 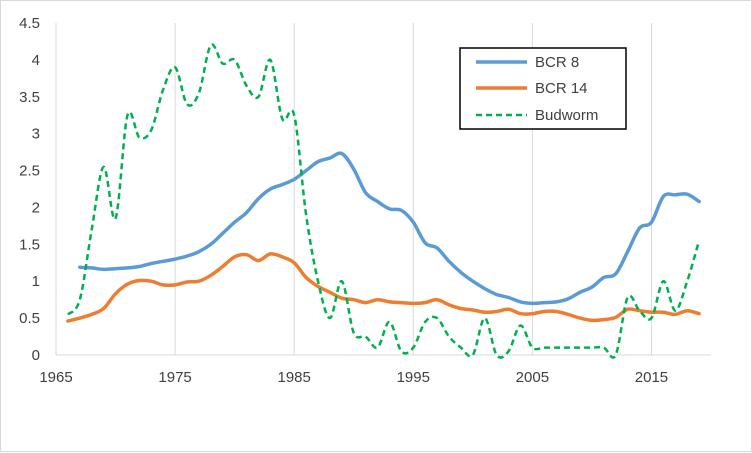 What do you see at coordinates (29, 23) in the screenshot?
I see `y-tick-label: 4.5` at bounding box center [29, 23].